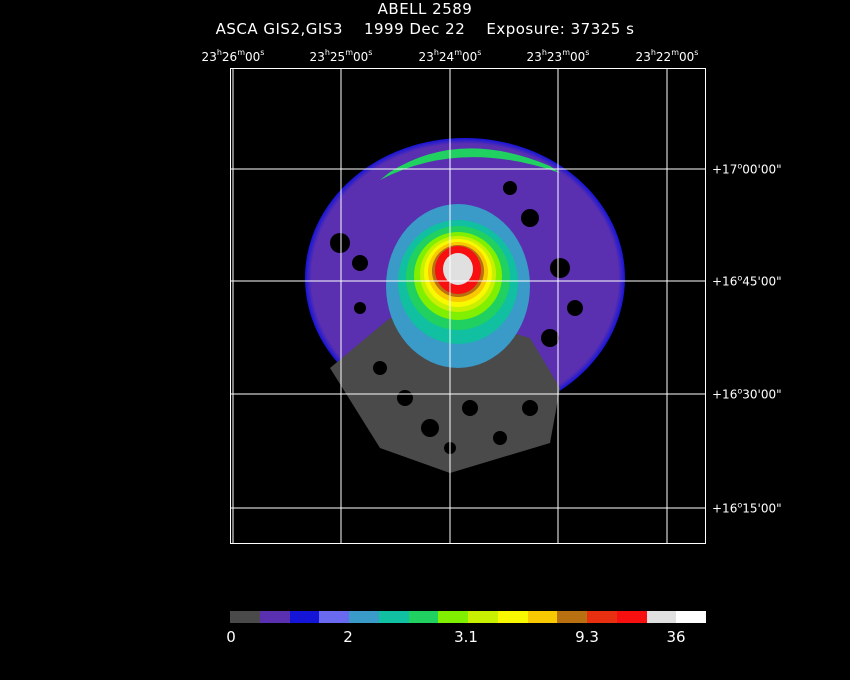  Describe the element at coordinates (450, 56) in the screenshot. I see `ra-tick-label: 23h24m00s` at that location.